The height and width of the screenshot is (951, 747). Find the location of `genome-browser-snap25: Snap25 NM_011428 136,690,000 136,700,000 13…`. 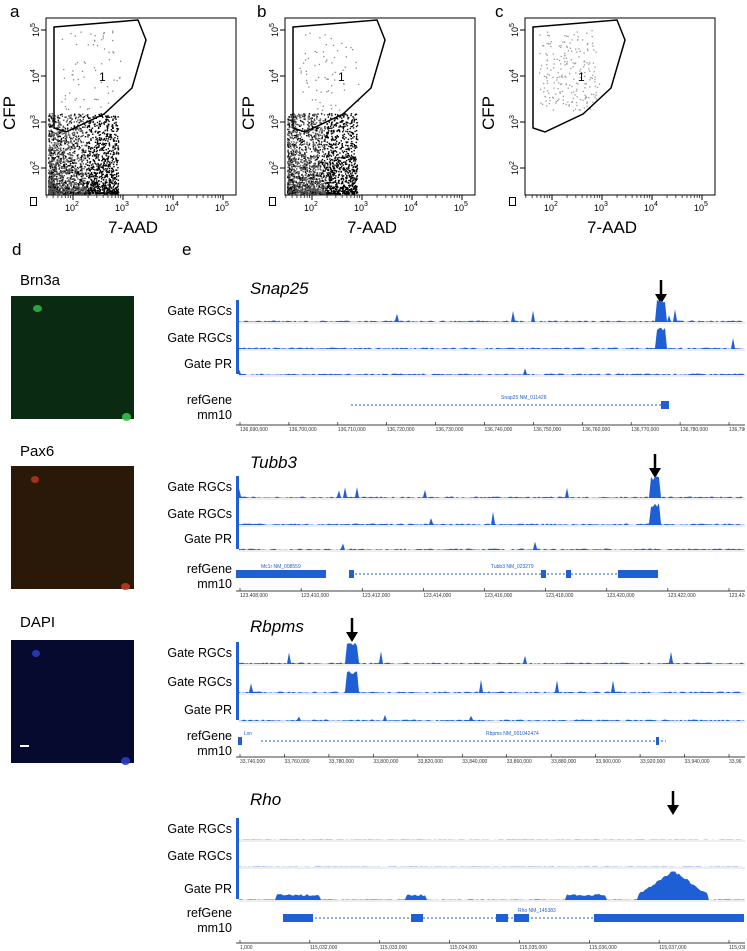

genome-browser-snap25: Snap25 NM_011428 136,690,000 136,700,000 13… is located at coordinates (490, 366).